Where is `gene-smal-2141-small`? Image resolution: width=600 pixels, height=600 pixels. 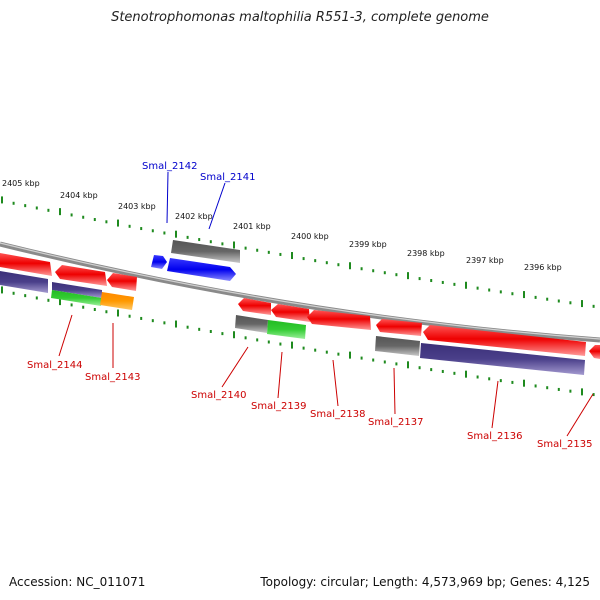 gene-smal-2141-small is located at coordinates (159, 262).